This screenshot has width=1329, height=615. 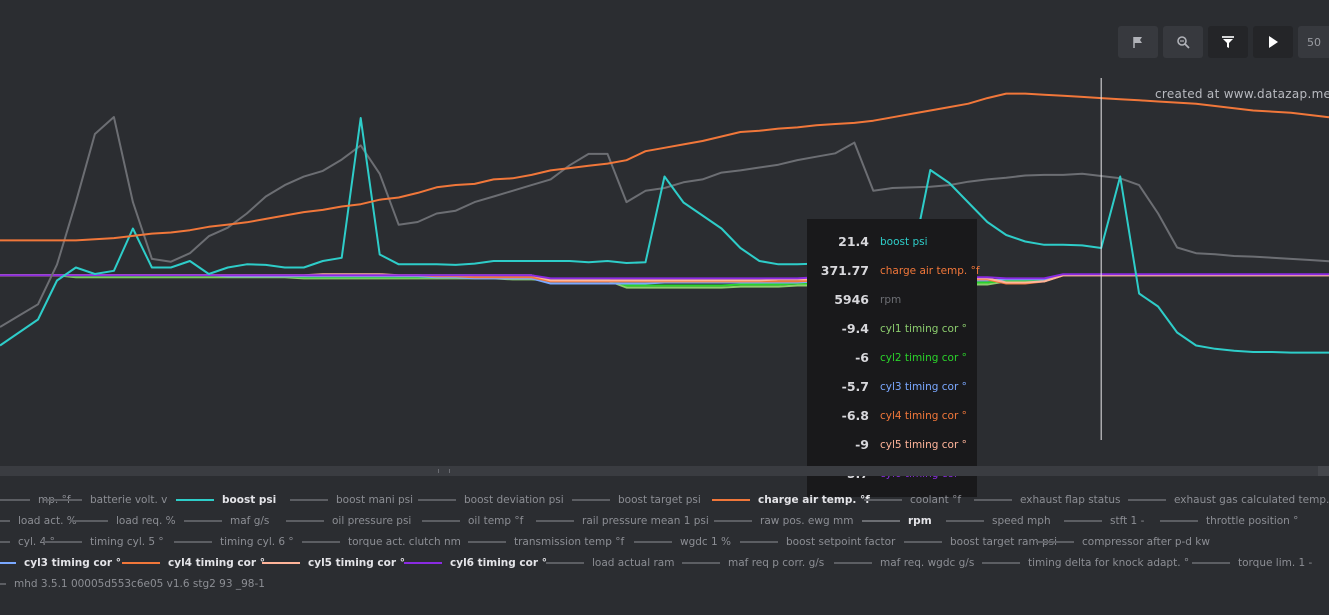 What do you see at coordinates (927, 563) in the screenshot?
I see `legend-label: maf req. wgdc g/s` at bounding box center [927, 563].